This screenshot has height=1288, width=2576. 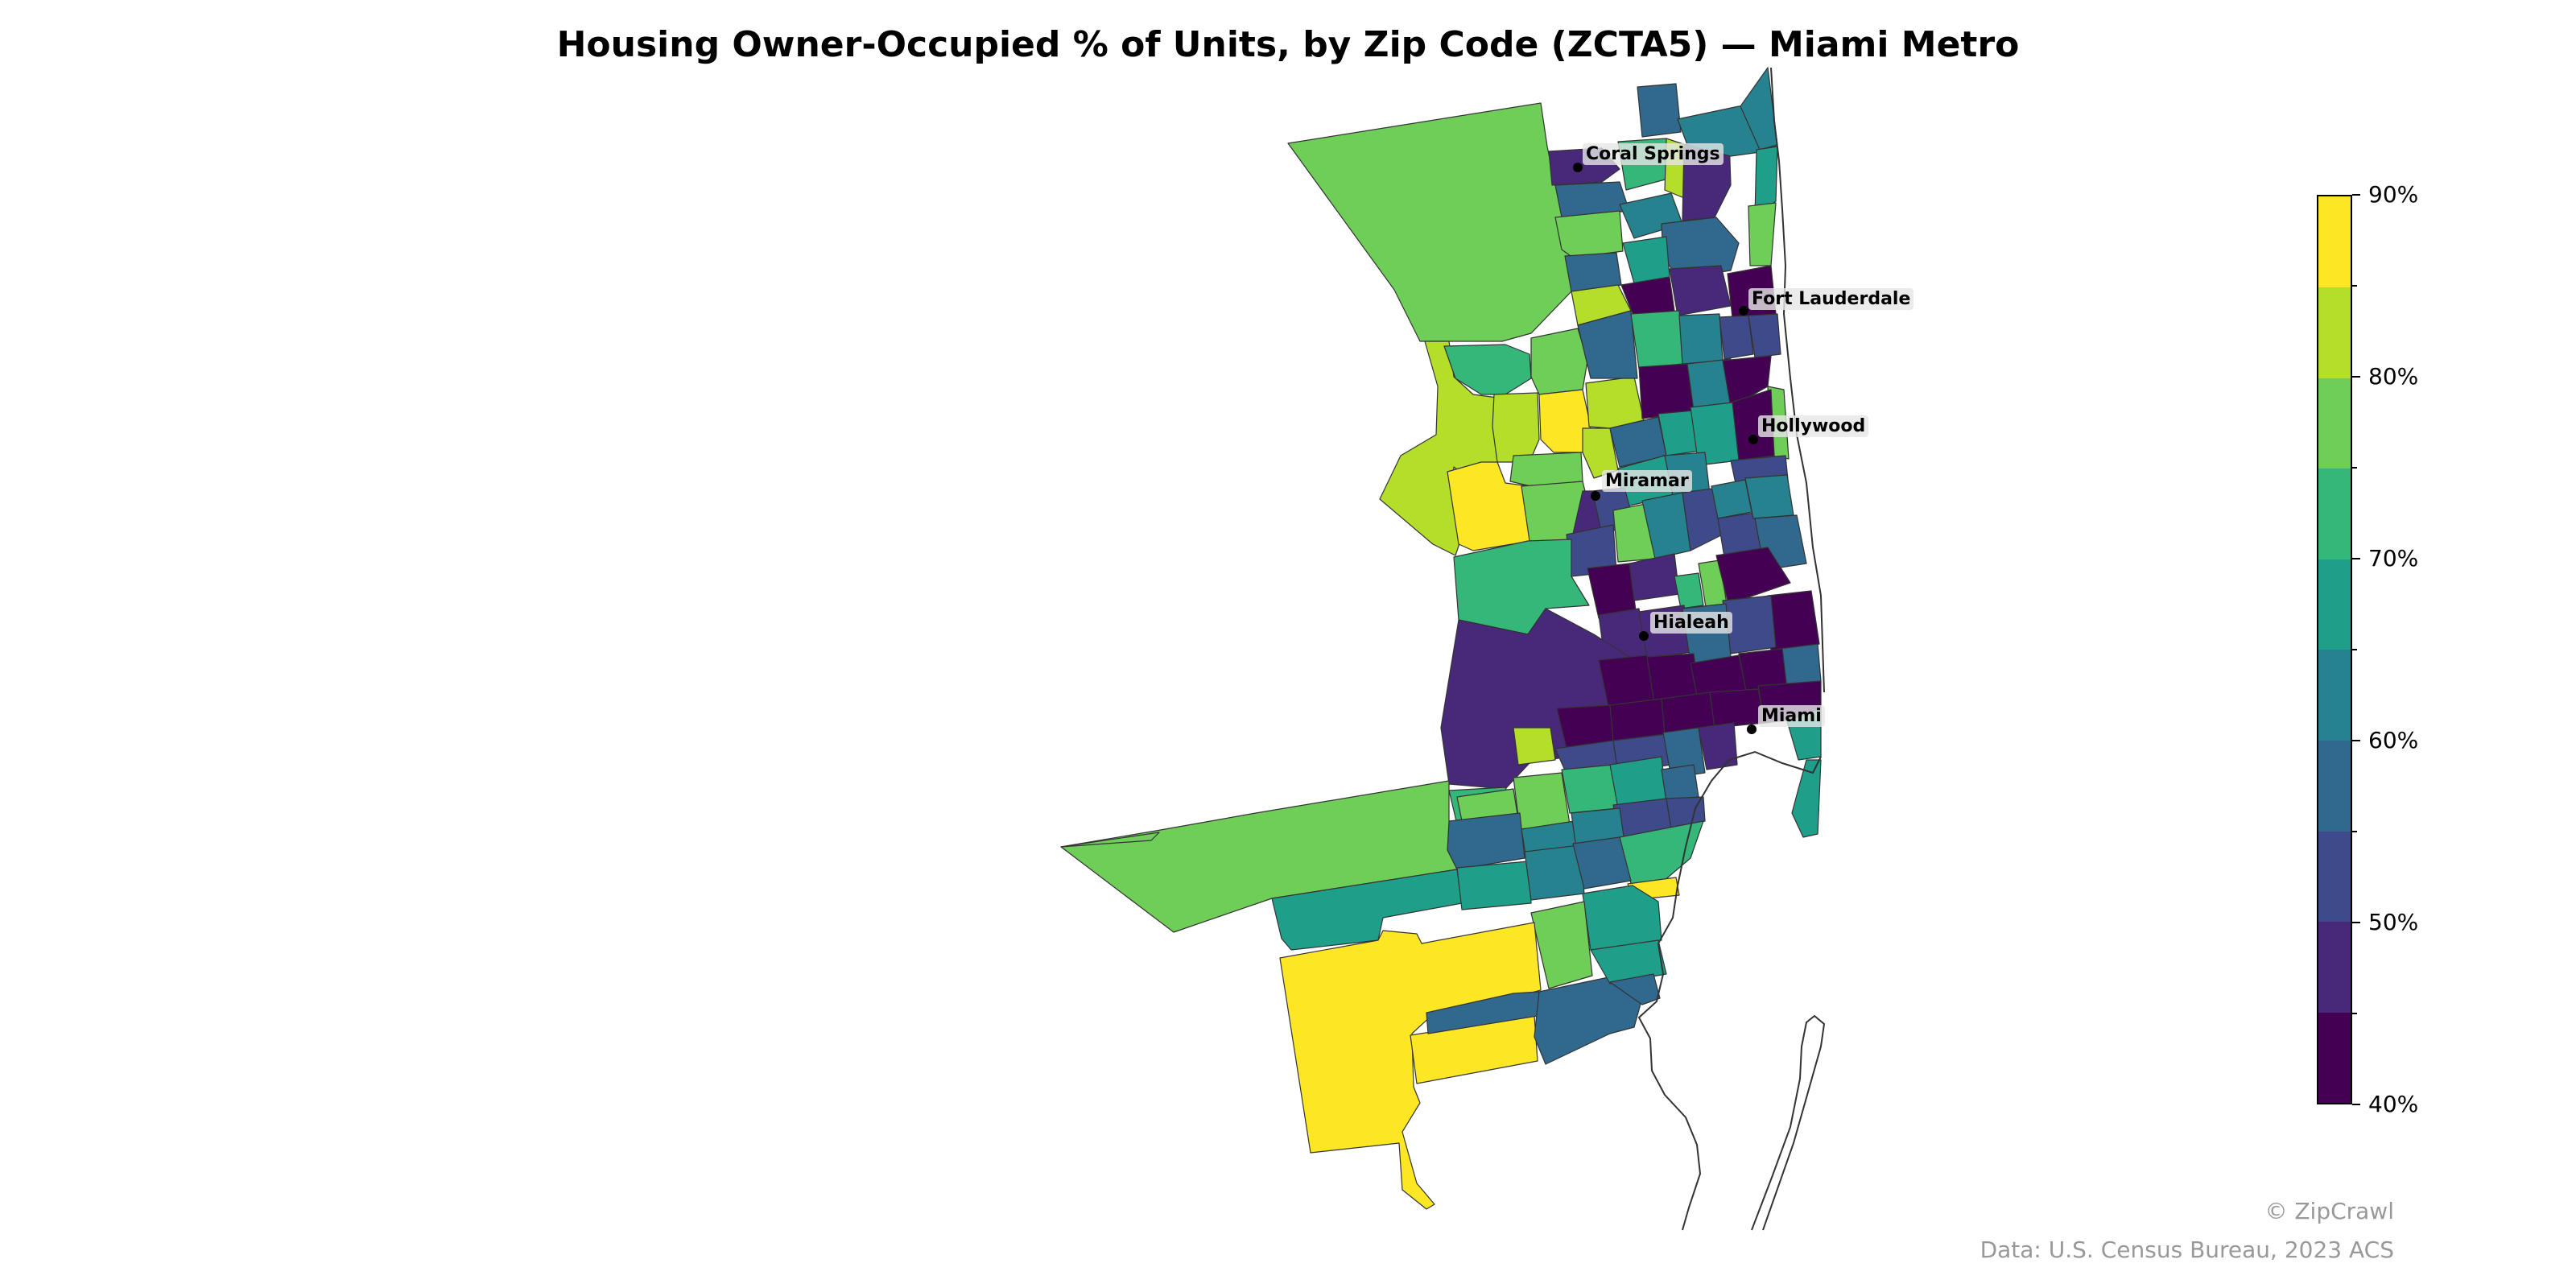 What do you see at coordinates (1831, 299) in the screenshot?
I see `city-label-fort-lauderdale: Fort Lauderdale` at bounding box center [1831, 299].